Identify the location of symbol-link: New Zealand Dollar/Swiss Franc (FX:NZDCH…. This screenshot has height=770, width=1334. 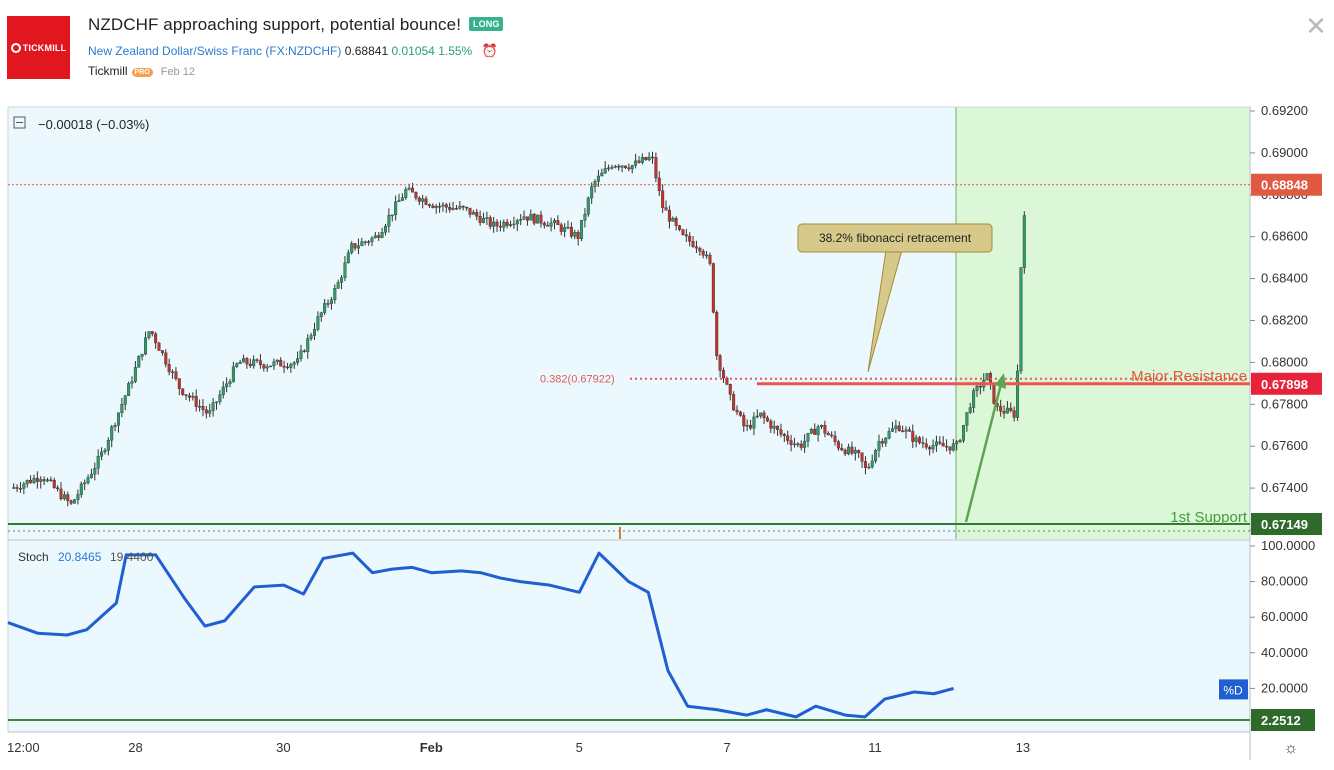
(215, 51).